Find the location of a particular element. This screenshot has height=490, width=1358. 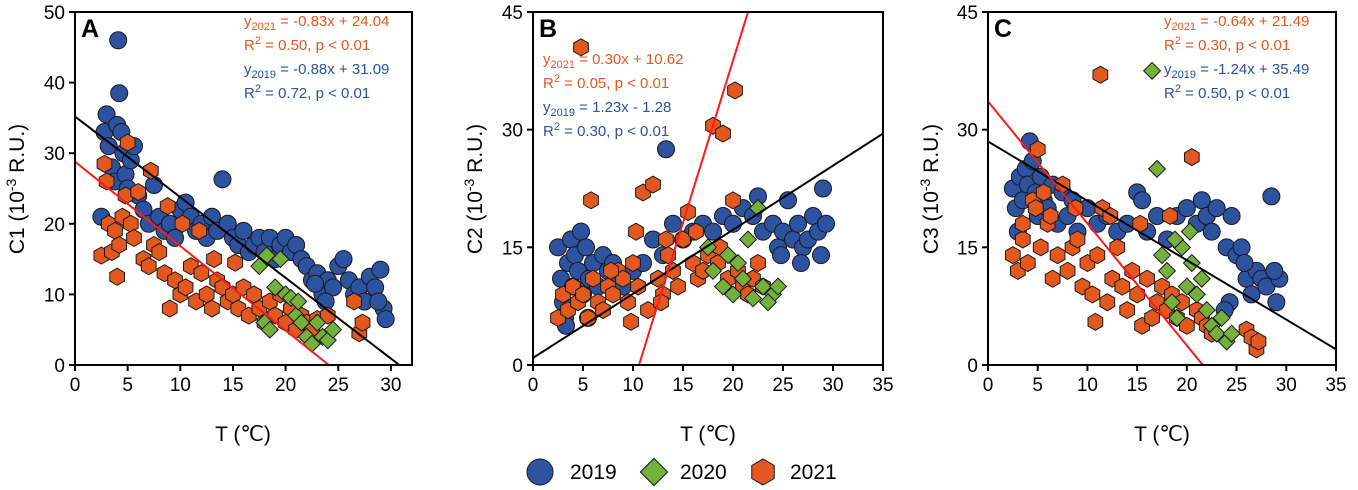

panel-a-equation-2021: y2021 = -0.83x + 24.04 is located at coordinates (316, 23).